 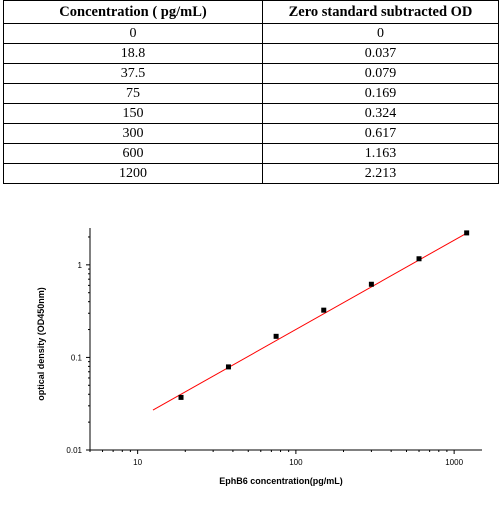 I want to click on table-row: 1200 2.213, so click(x=251, y=173).